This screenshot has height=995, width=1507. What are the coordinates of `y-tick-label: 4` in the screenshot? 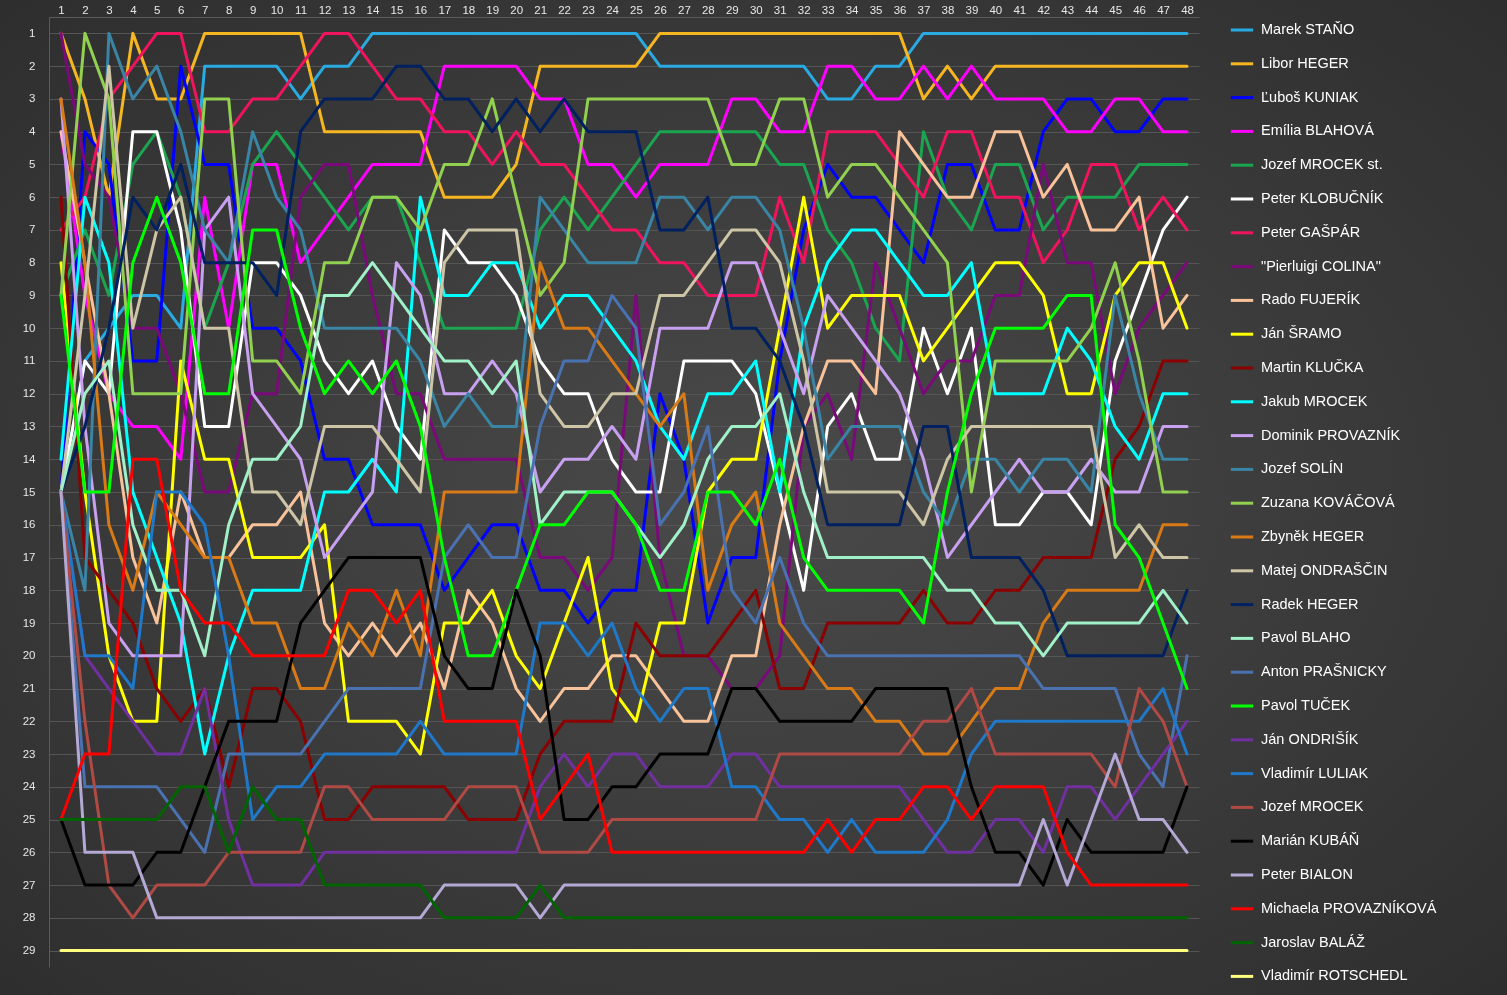 It's located at (33, 131).